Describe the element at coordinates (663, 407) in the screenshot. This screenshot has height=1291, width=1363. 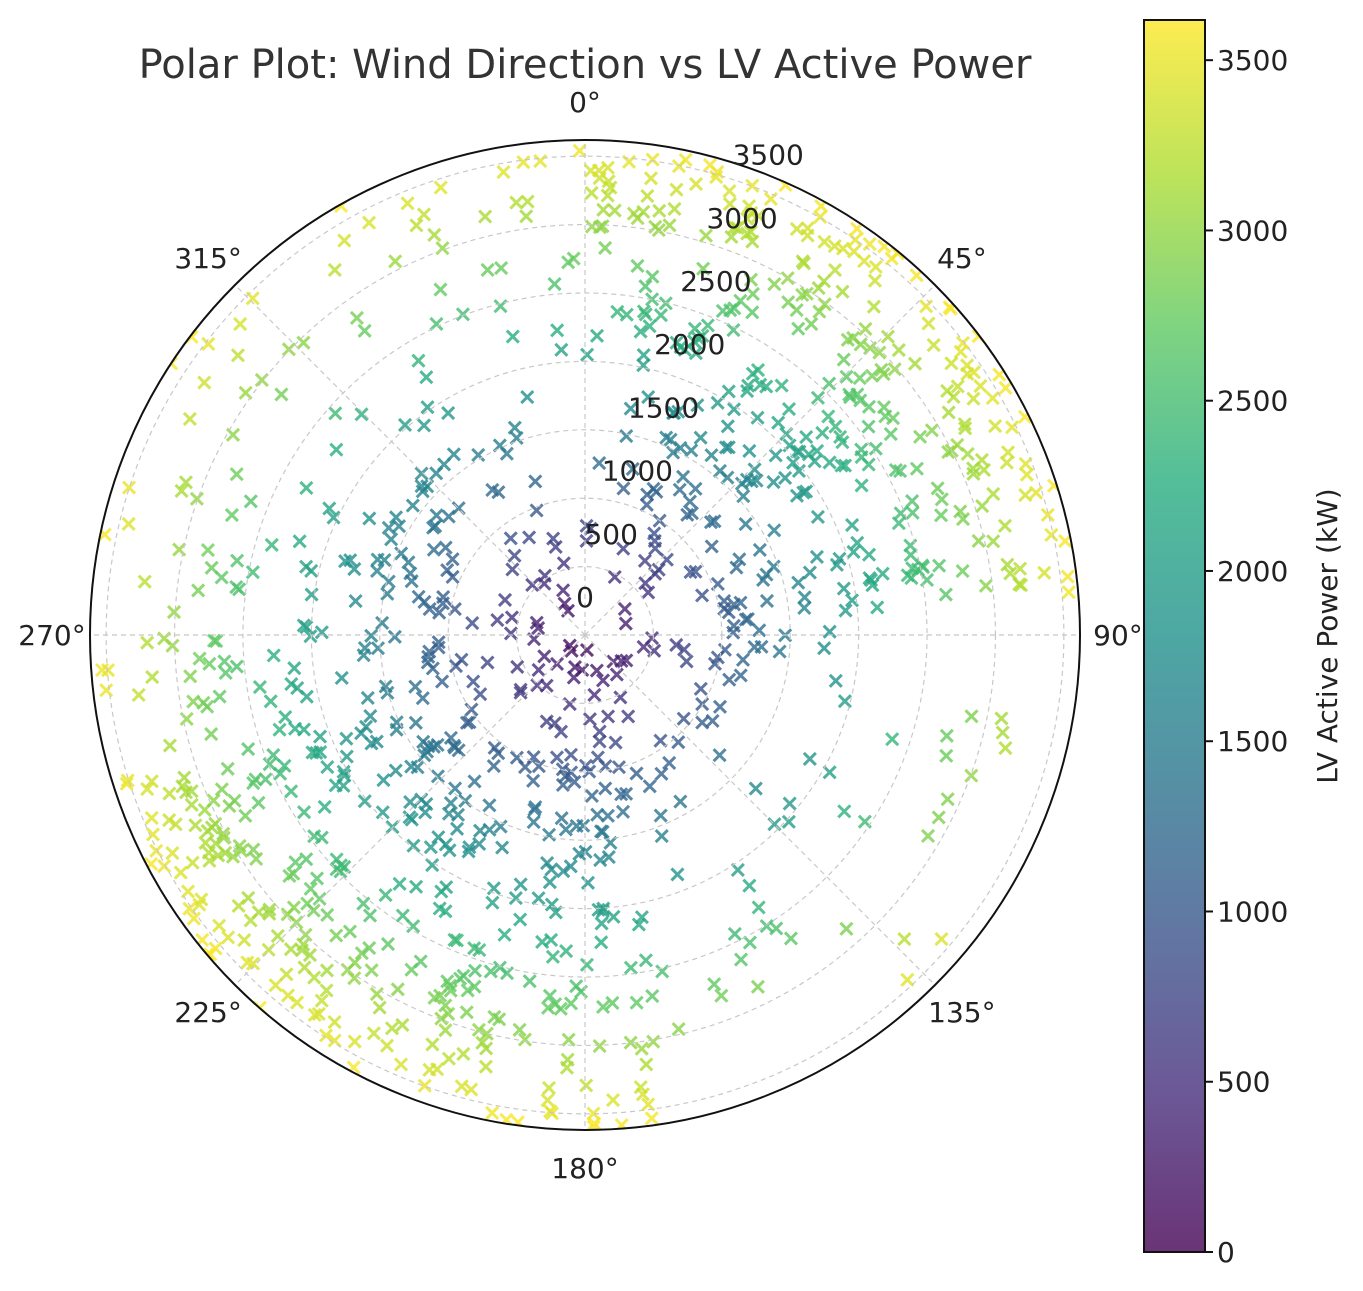
I see `radial-tick-label: 1500` at that location.